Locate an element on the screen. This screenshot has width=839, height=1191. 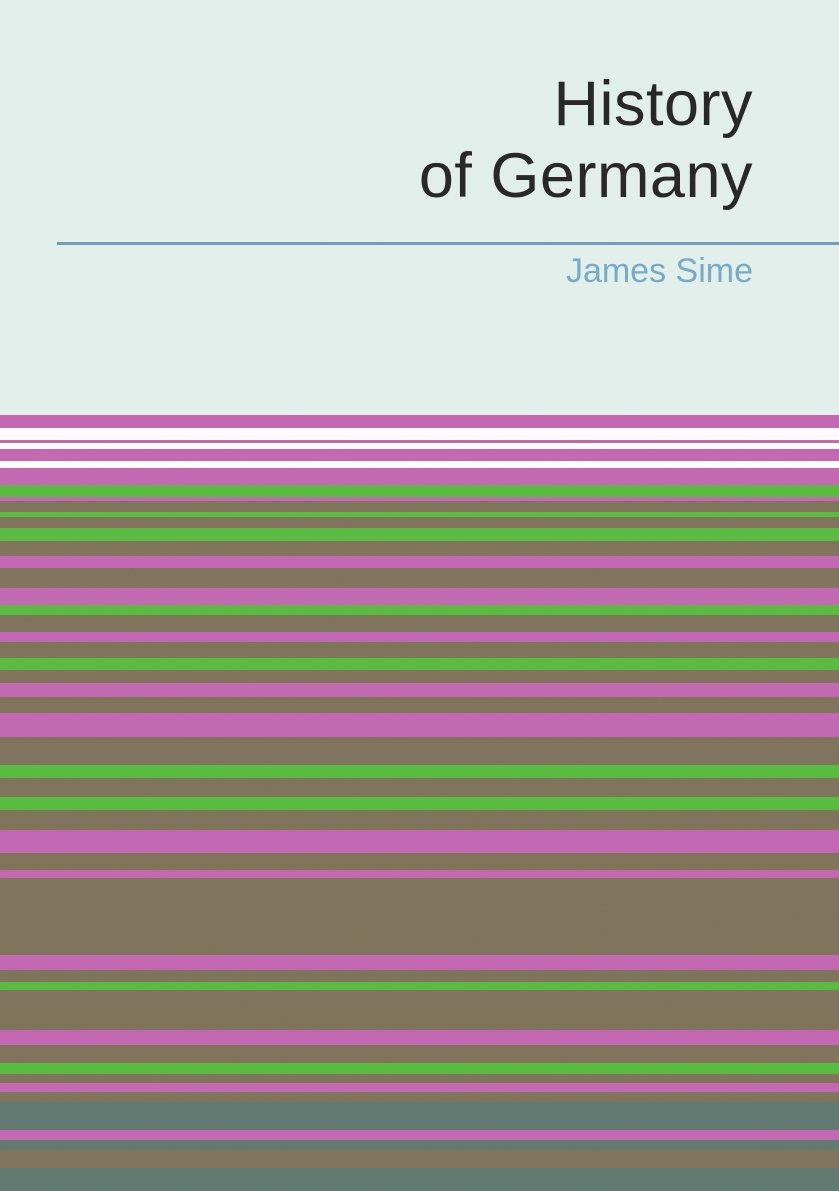
book-title-line-1: History is located at coordinates (653, 104).